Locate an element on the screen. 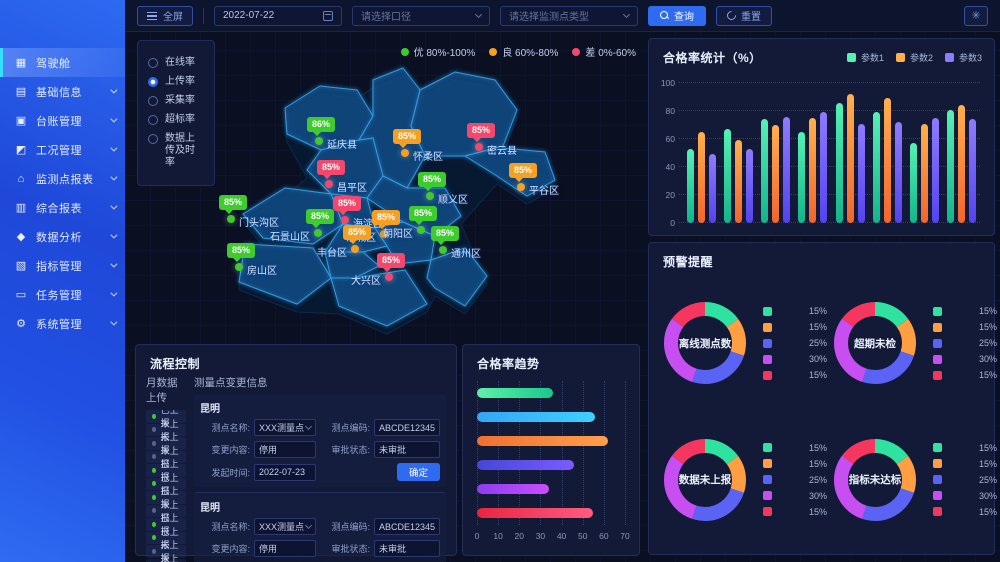  caliber-select: 请选择口径 is located at coordinates (421, 15).